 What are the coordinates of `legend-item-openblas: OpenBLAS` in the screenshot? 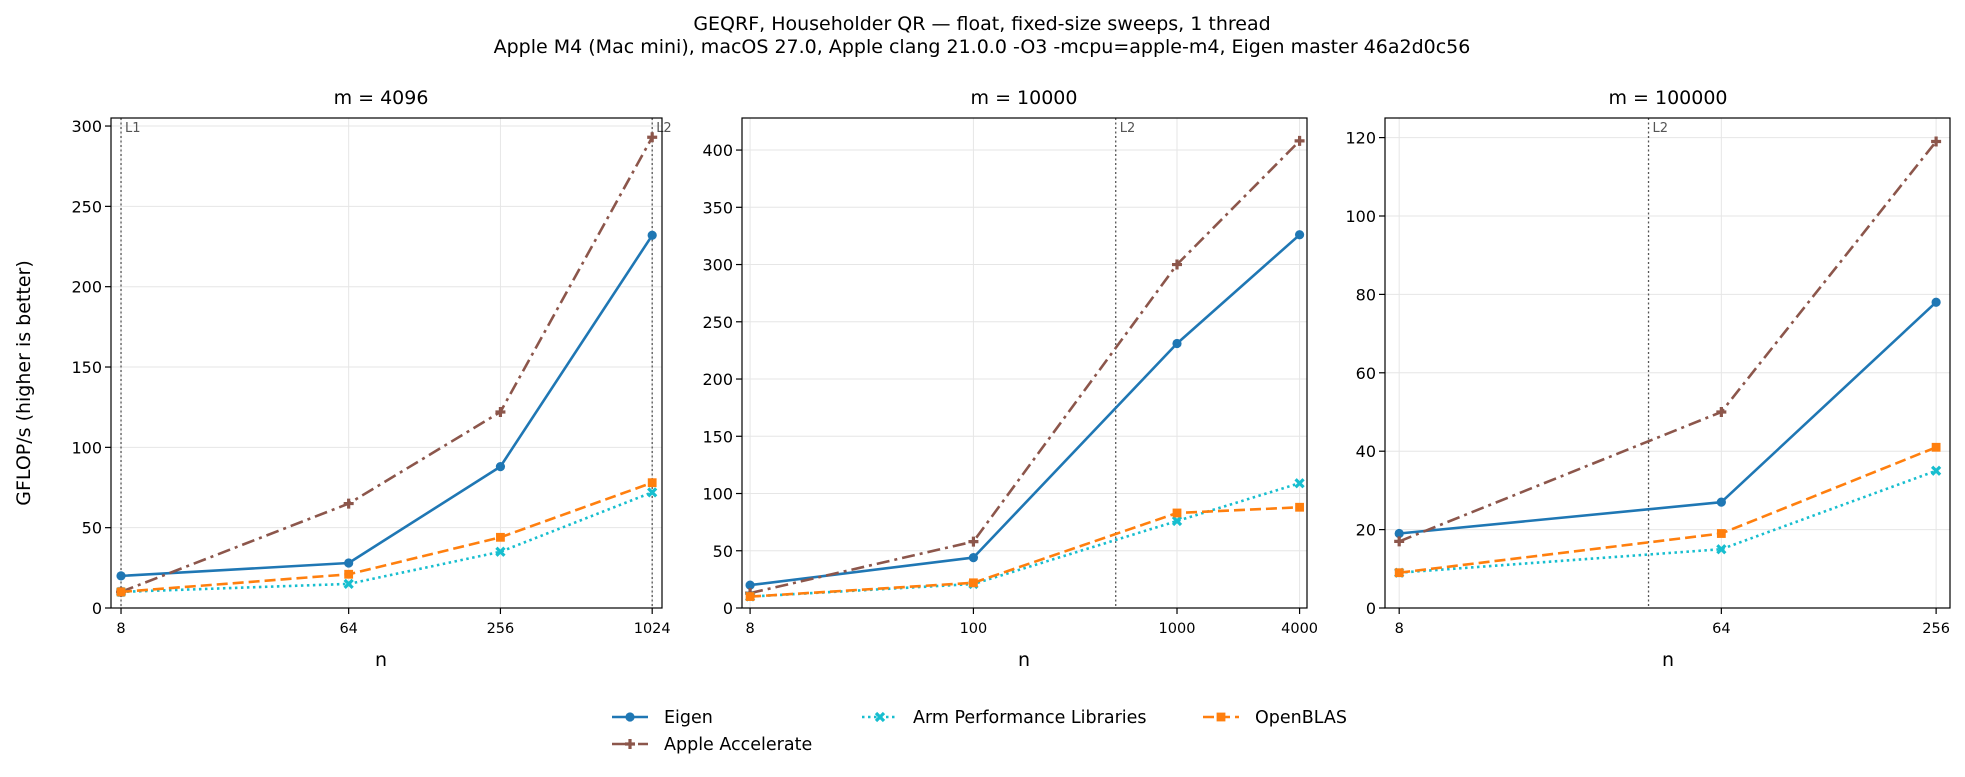 It's located at (1275, 718).